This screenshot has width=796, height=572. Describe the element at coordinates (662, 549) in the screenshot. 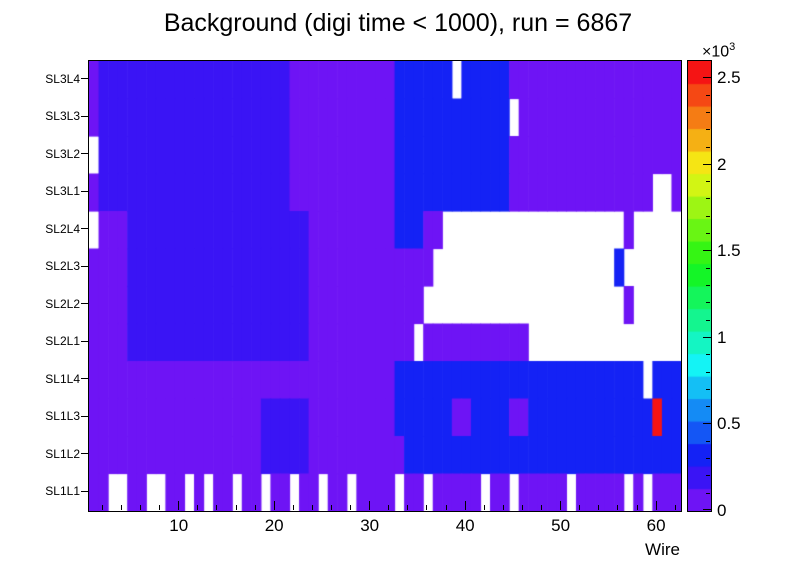

I see `x-axis-title: Wire` at that location.